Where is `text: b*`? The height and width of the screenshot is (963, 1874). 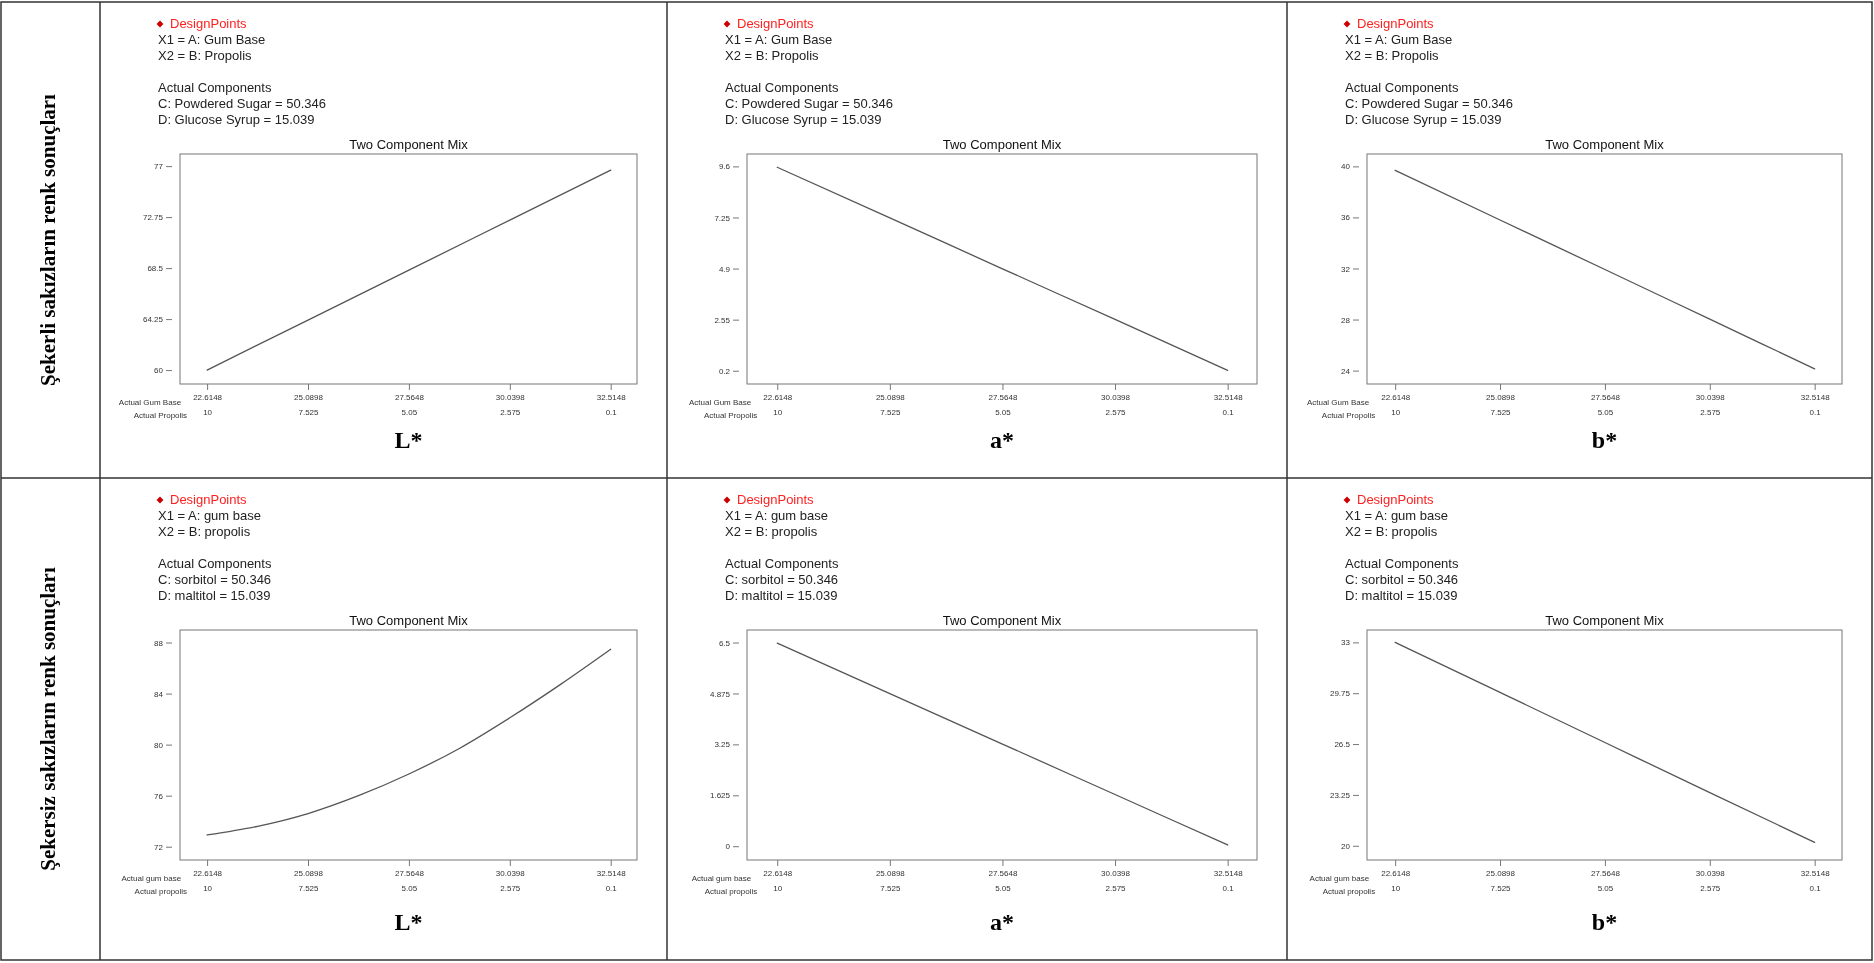
text: b* is located at coordinates (1604, 922).